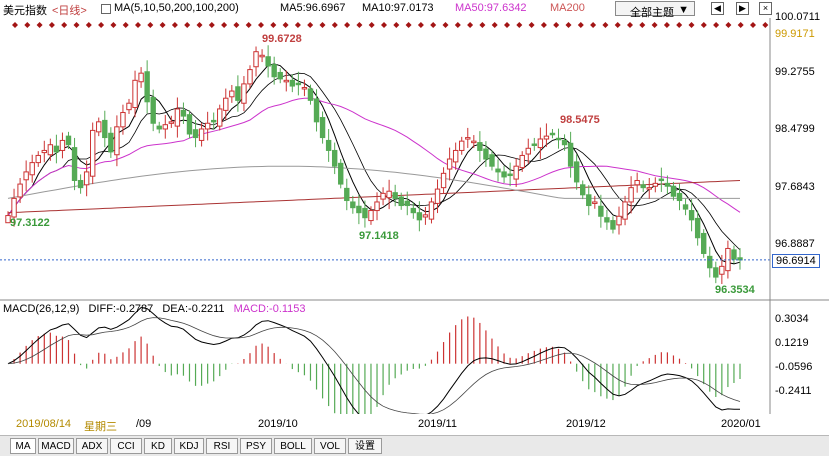 The height and width of the screenshot is (456, 829). Describe the element at coordinates (742, 8) in the screenshot. I see `next-arrow-icon: ▶` at that location.